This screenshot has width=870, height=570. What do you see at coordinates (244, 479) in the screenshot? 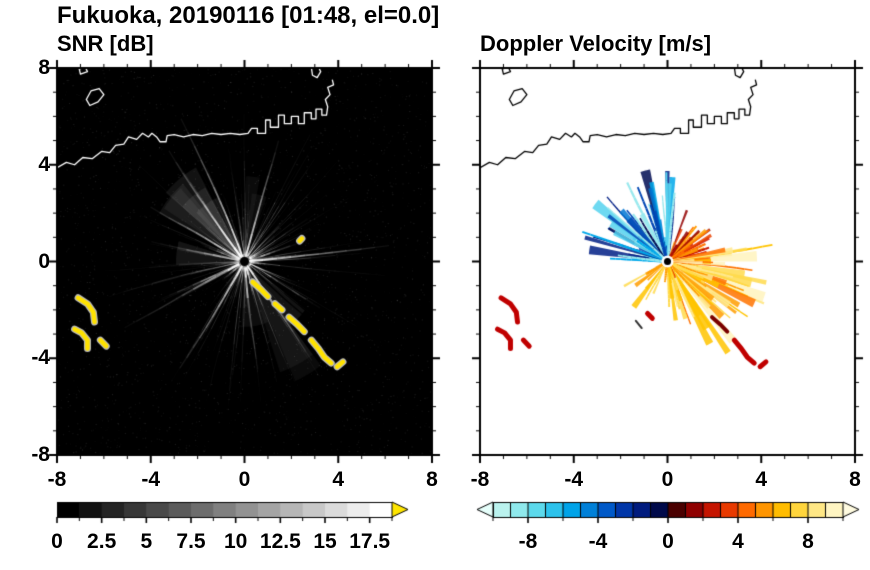
I see `snr-x-tick-label: 0` at bounding box center [244, 479].